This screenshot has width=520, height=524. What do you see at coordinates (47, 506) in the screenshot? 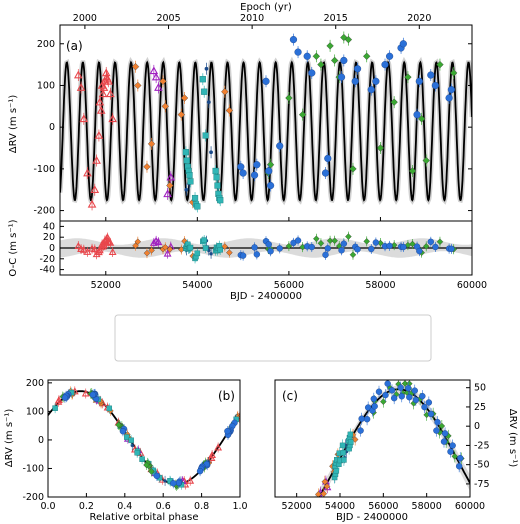
I see `b-x-tick-label: 0.0` at bounding box center [47, 506].